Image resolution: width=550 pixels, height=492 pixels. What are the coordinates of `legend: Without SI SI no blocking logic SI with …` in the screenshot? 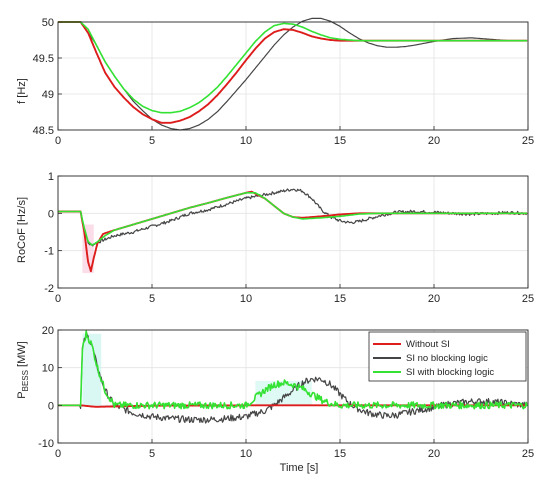 It's located at (447, 356).